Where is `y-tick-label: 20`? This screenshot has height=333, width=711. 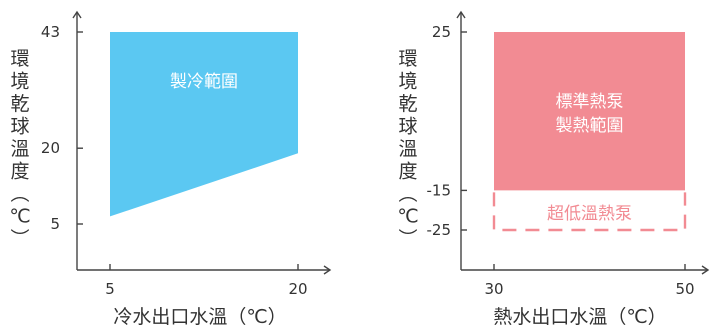 y-tick-label: 20 is located at coordinates (50, 148).